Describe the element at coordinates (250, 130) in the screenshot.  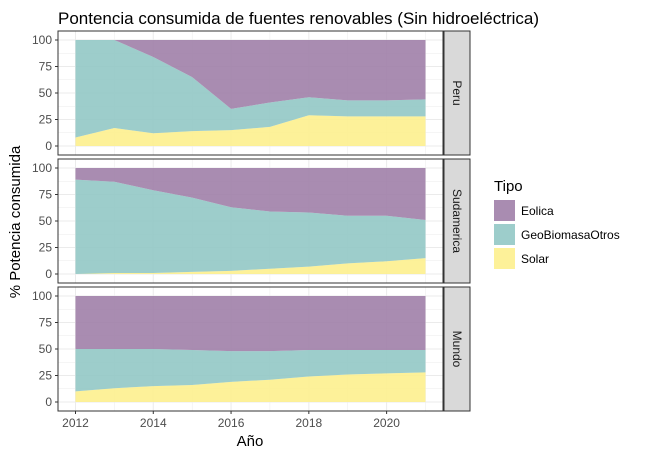
I see `area-solar-peru` at that location.